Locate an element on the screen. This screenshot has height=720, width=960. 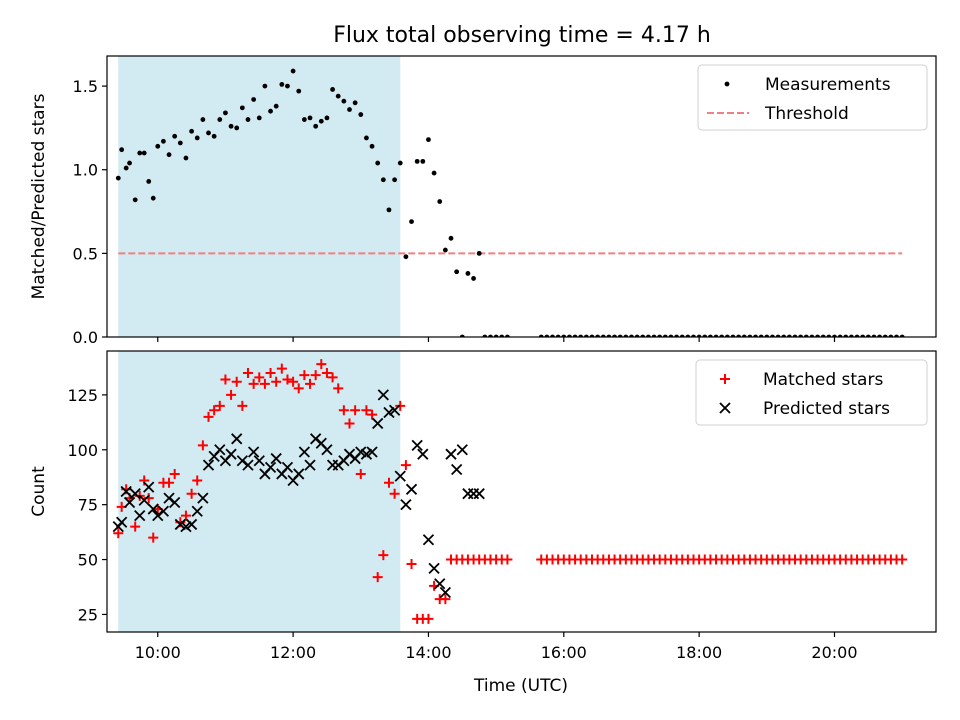
legend-matched-marker is located at coordinates (725, 379).